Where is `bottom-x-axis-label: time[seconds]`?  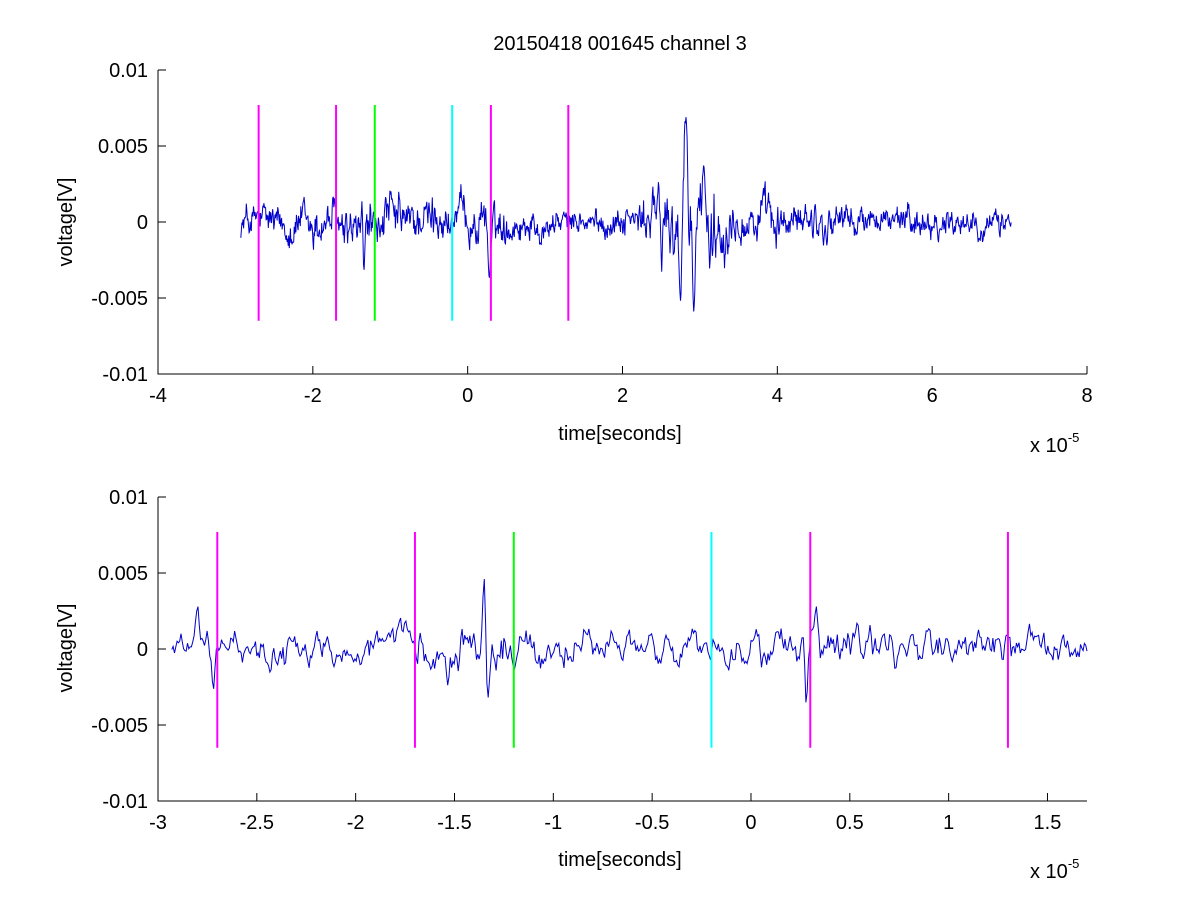 bottom-x-axis-label: time[seconds] is located at coordinates (619, 860).